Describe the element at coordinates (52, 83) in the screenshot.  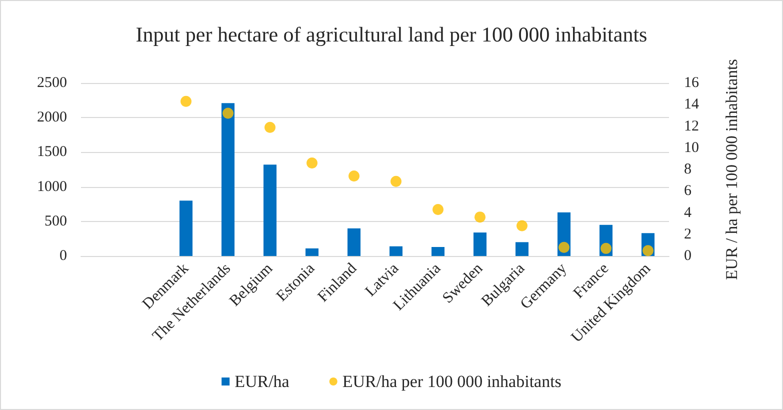
I see `y-tick-label: 2500` at that location.